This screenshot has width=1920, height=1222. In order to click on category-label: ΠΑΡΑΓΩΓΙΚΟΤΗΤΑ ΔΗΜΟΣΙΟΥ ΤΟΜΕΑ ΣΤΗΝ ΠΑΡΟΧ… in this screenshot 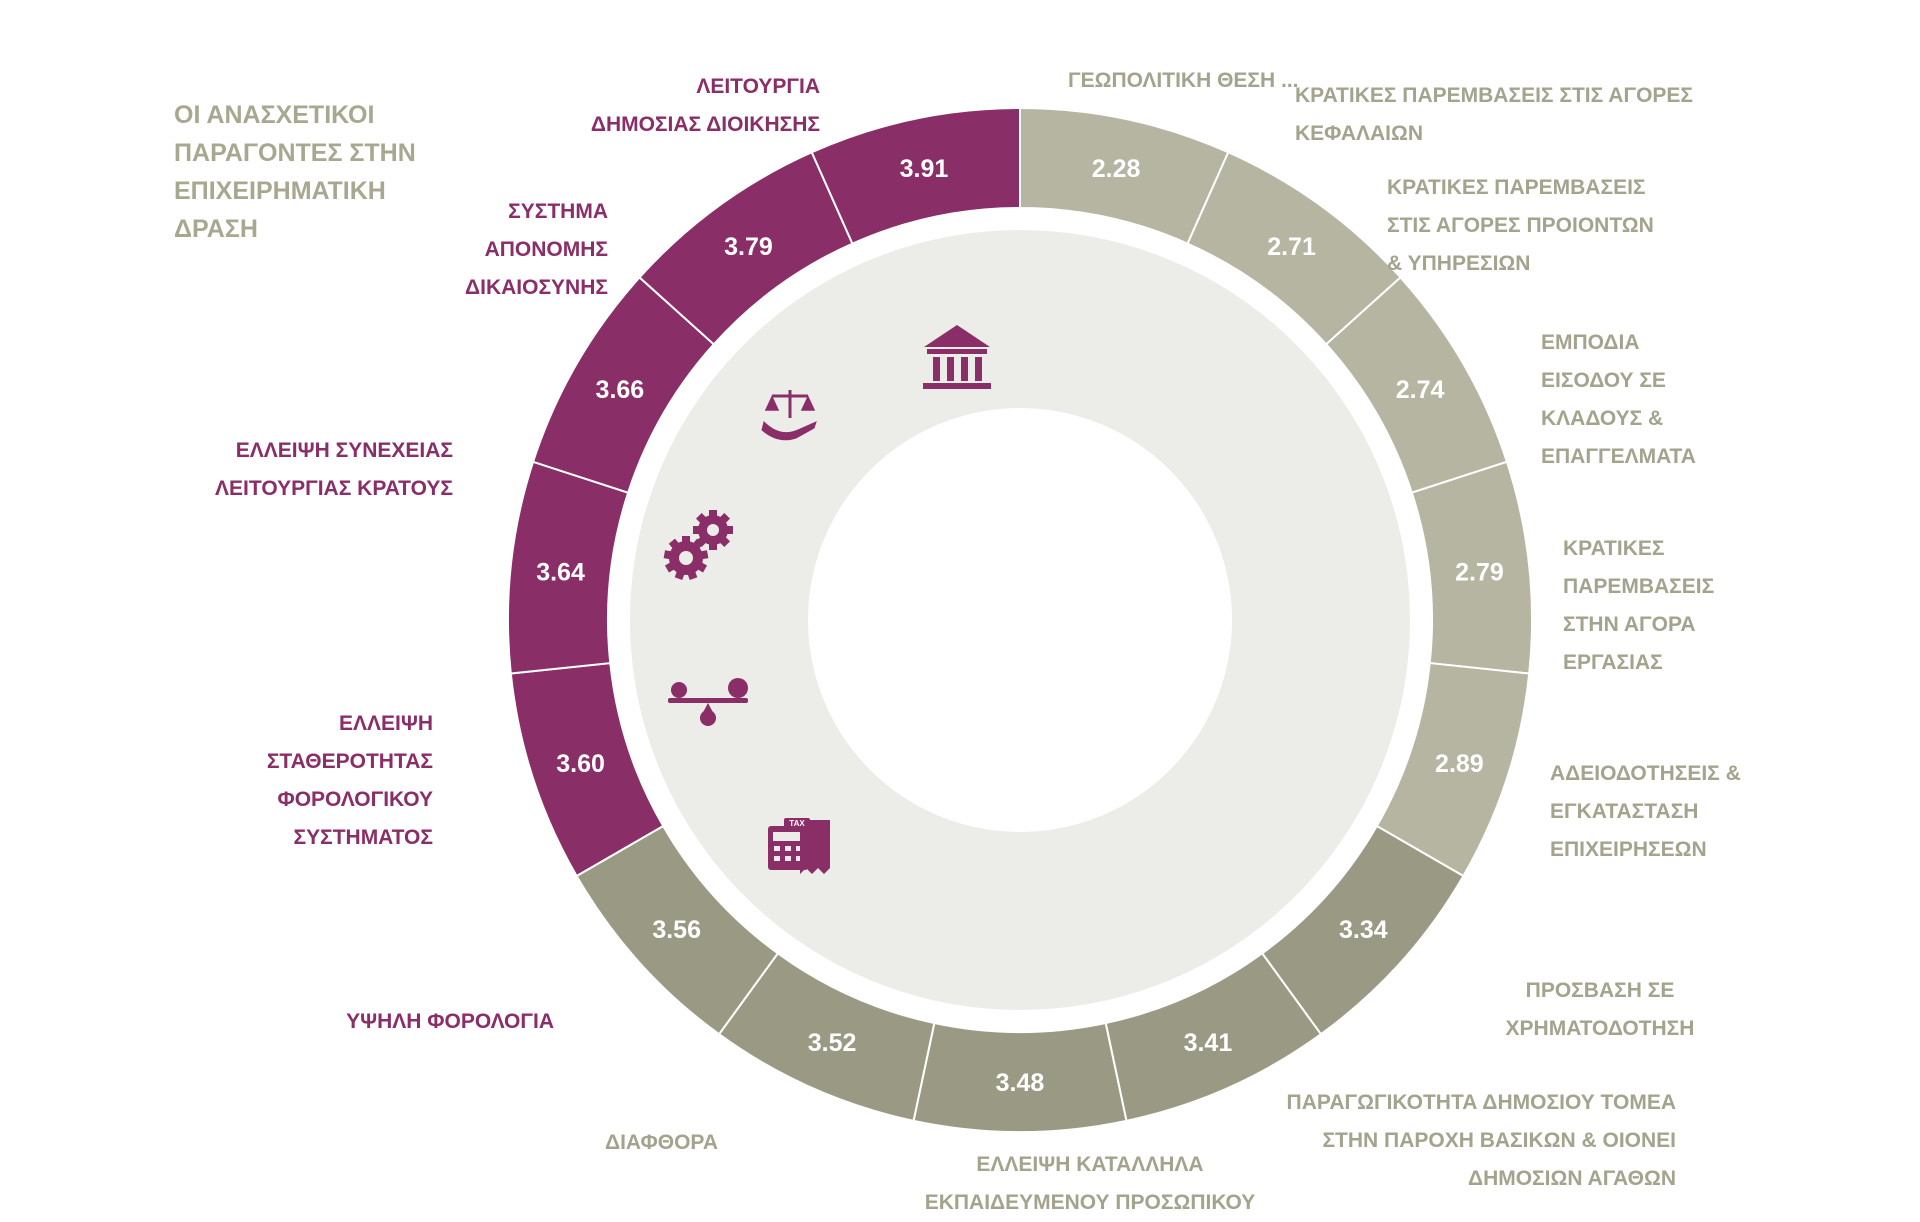, I will do `click(1481, 1140)`.